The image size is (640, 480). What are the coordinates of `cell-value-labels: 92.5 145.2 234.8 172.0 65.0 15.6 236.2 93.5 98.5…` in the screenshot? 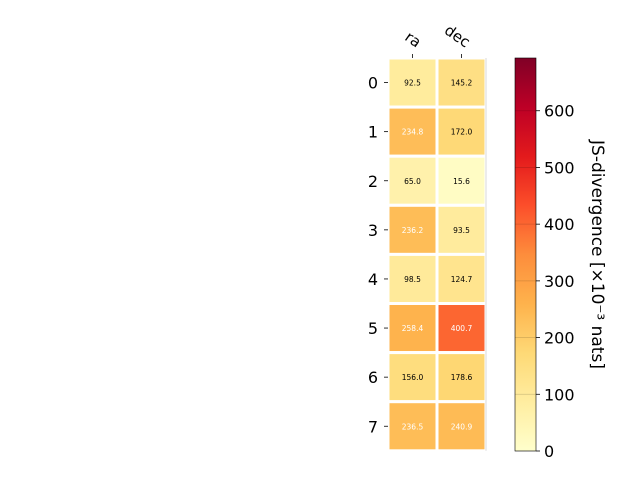 It's located at (437, 255).